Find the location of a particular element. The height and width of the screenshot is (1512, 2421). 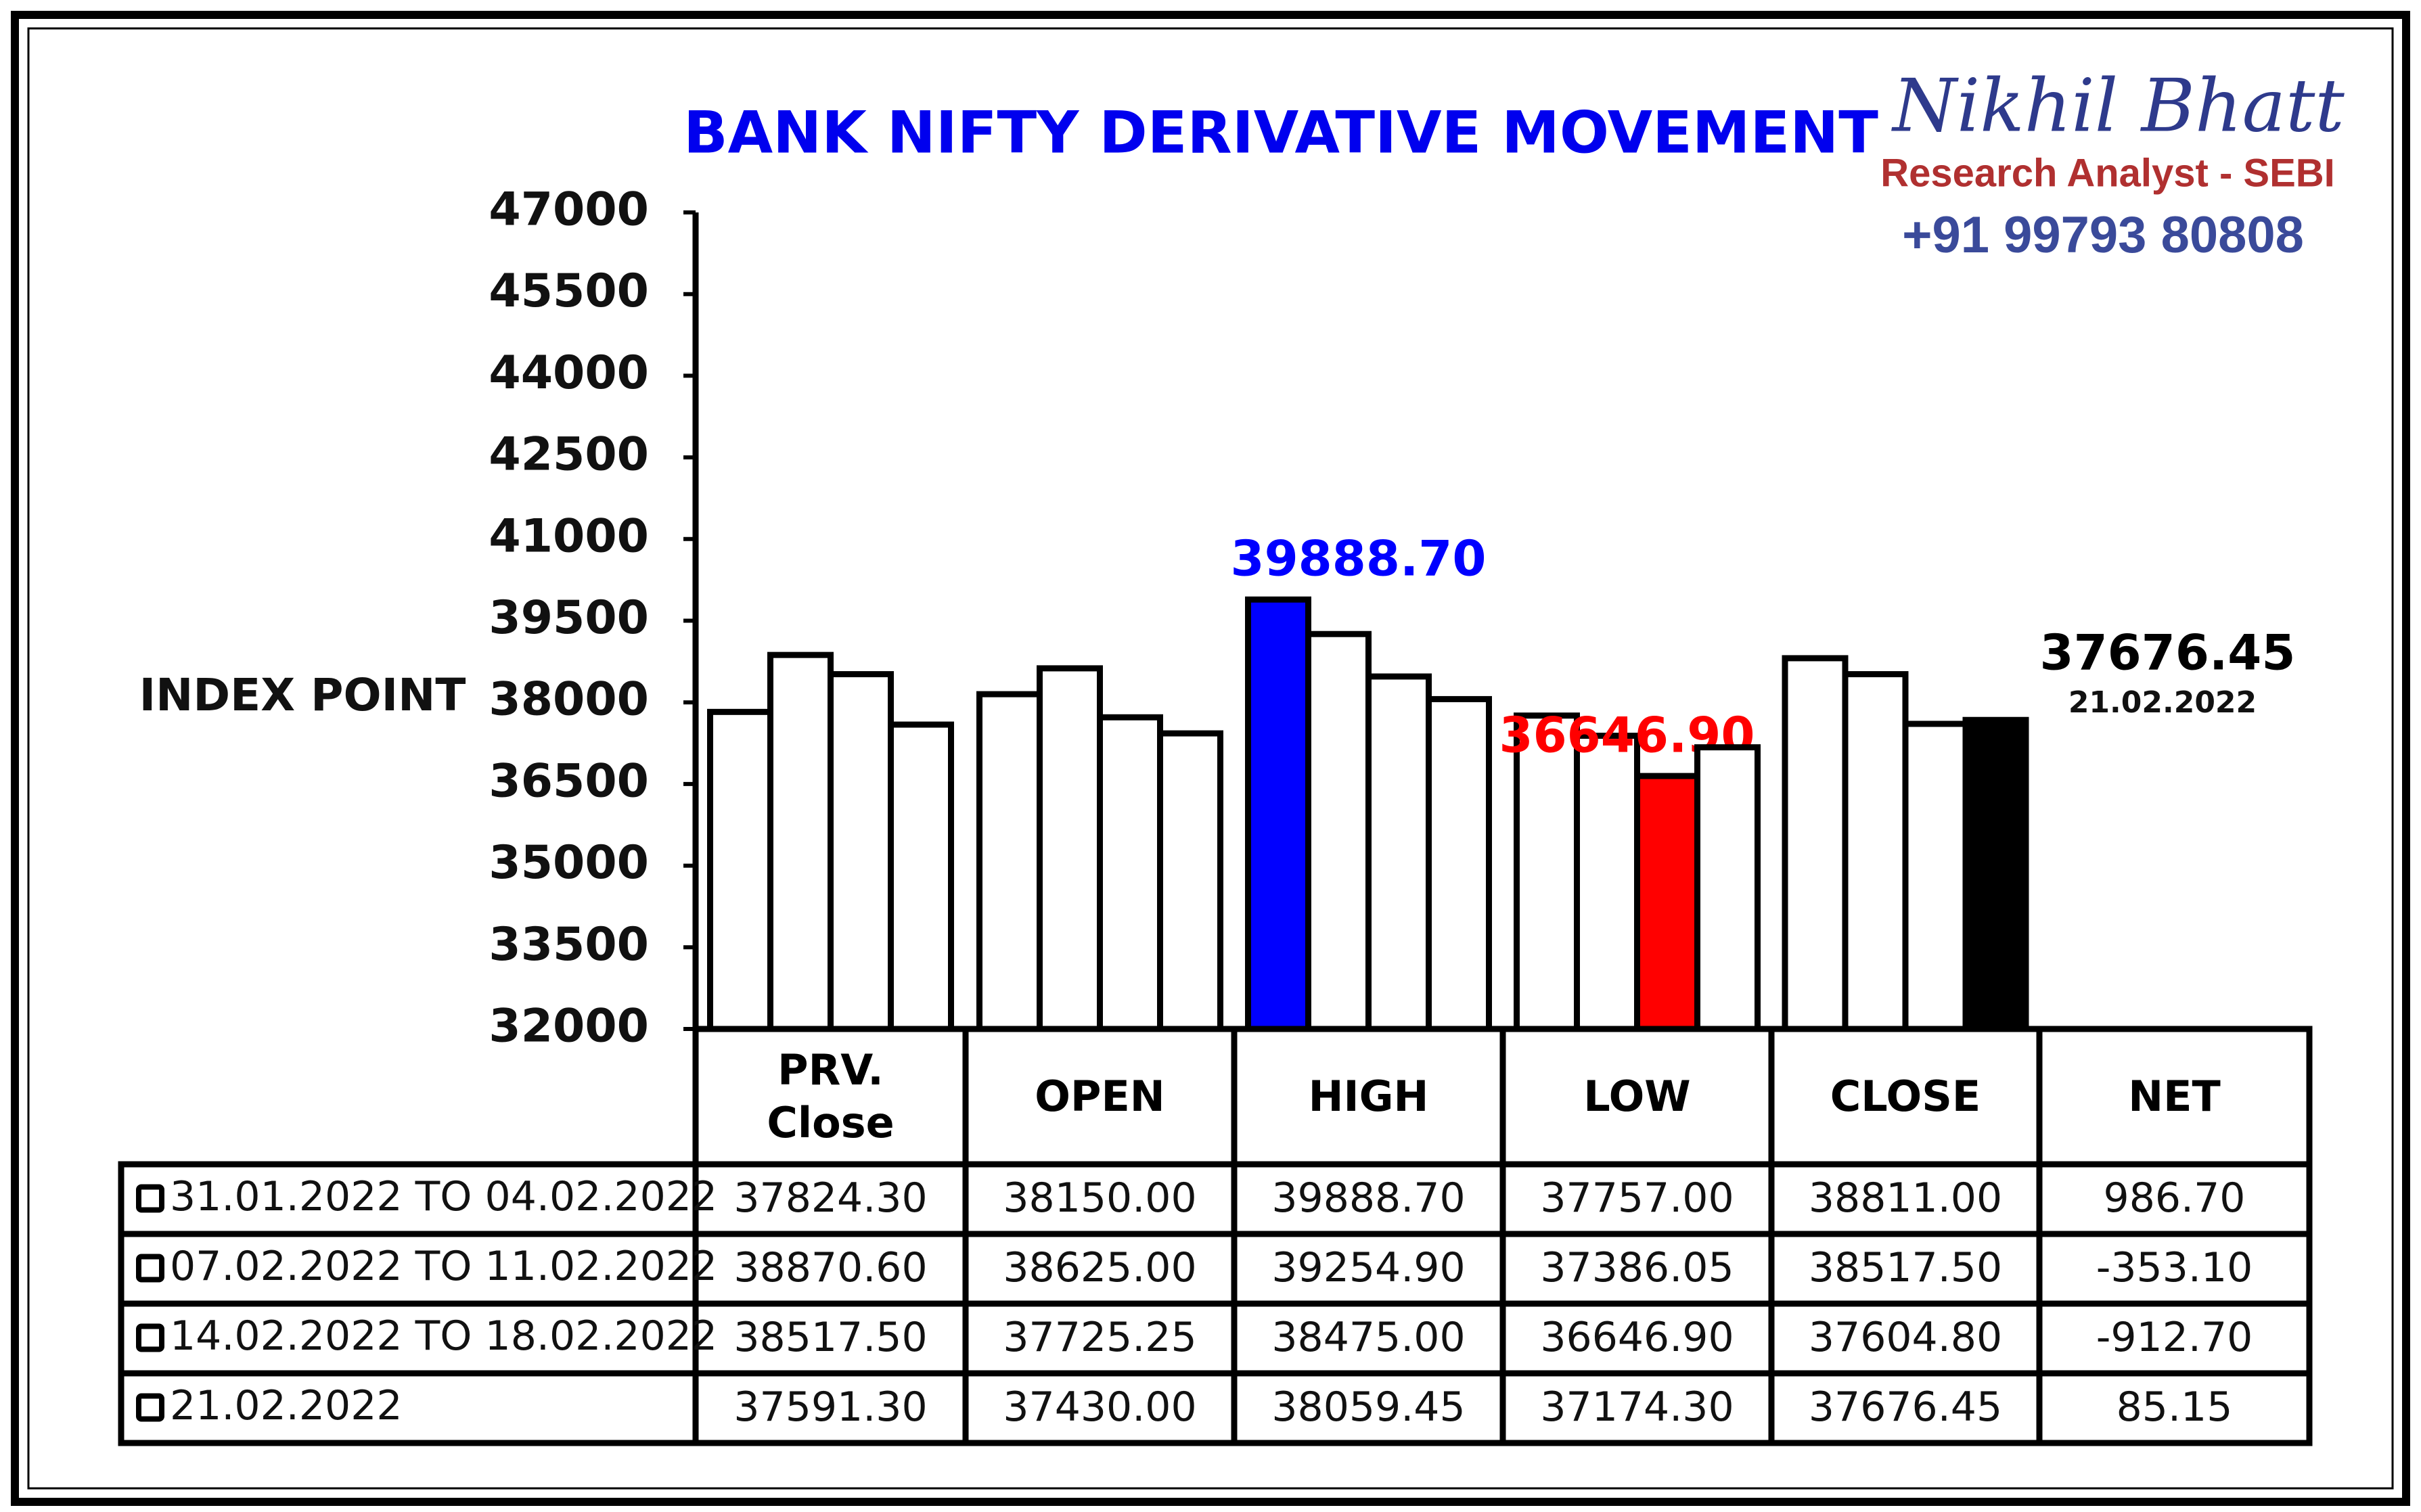

row-label: 14.02.2022 TO 18.02.2022 is located at coordinates (443, 1336).